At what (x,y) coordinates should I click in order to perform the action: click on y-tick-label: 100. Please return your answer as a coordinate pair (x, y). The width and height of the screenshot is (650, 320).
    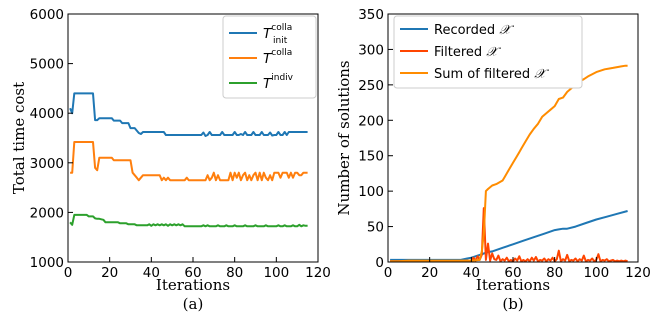
    Looking at the image, I should click on (371, 192).